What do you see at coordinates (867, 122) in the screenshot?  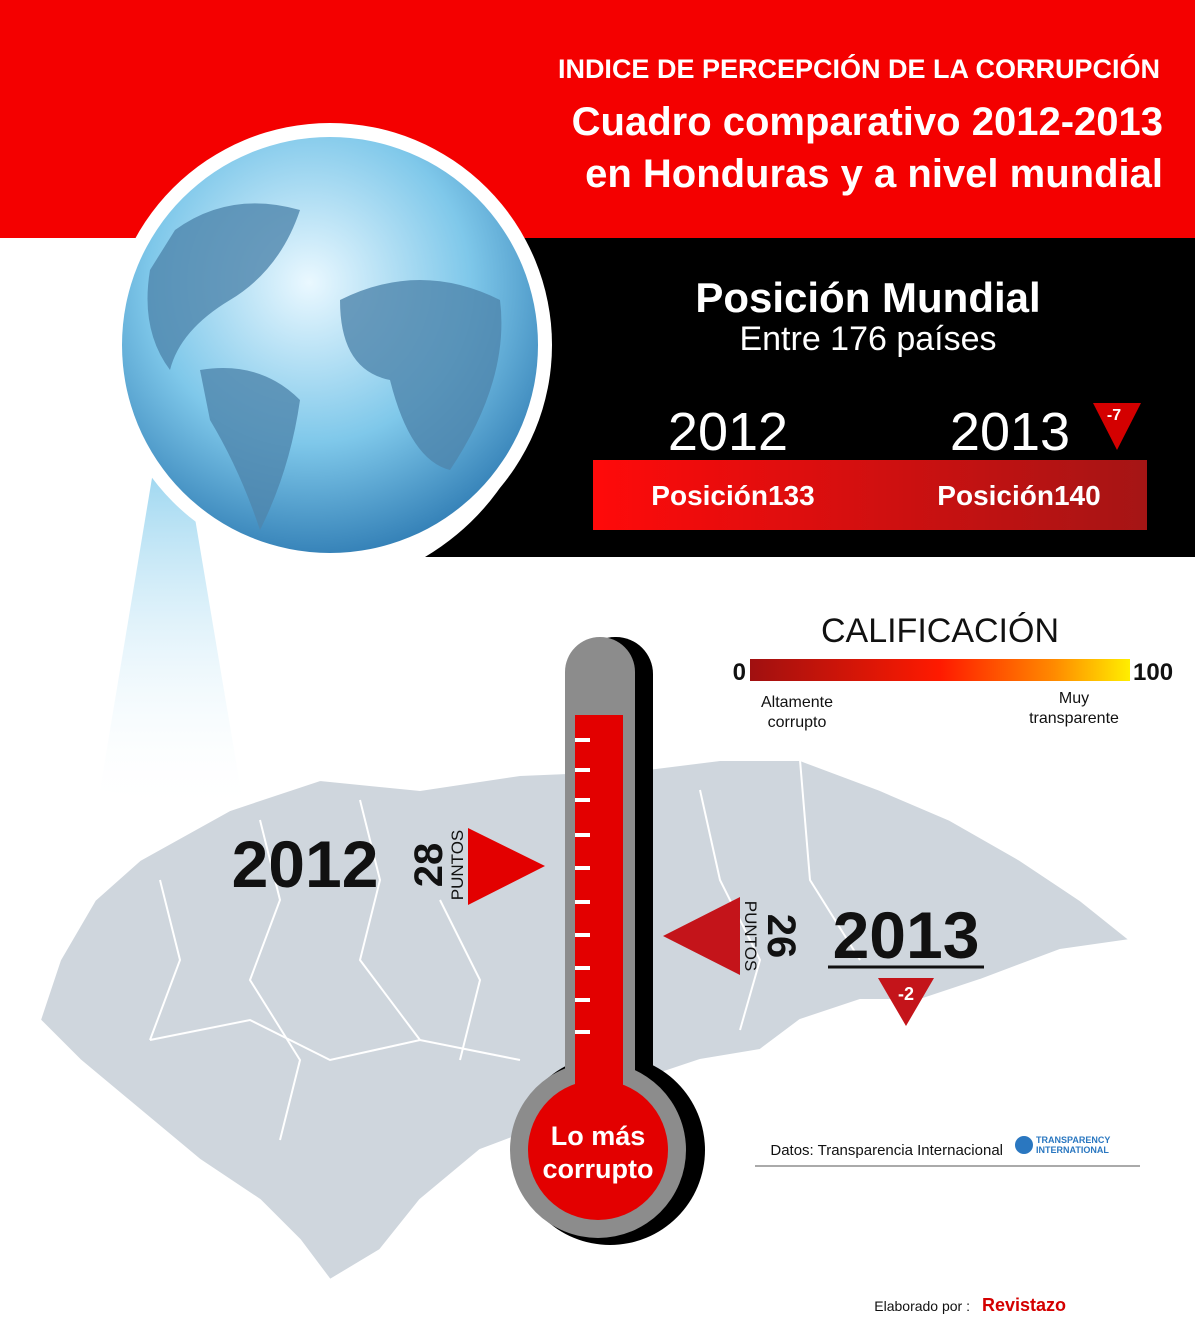 I see `header-title: Cuadro comparativo 2012-2013` at bounding box center [867, 122].